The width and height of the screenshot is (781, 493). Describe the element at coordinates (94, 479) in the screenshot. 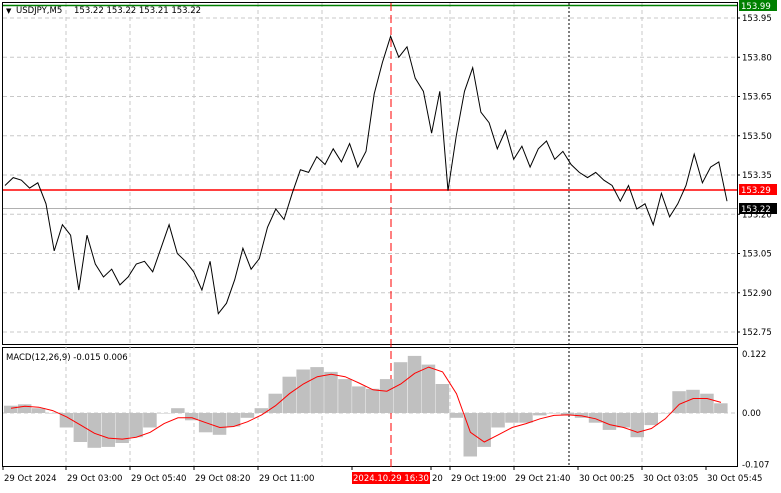

I see `time-tick-label: 29 Oct 03:00` at that location.